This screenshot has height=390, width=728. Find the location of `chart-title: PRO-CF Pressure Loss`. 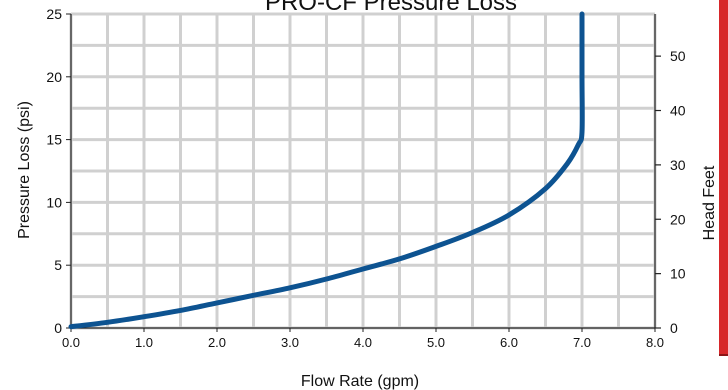

chart-title: PRO-CF Pressure Loss is located at coordinates (391, 8).